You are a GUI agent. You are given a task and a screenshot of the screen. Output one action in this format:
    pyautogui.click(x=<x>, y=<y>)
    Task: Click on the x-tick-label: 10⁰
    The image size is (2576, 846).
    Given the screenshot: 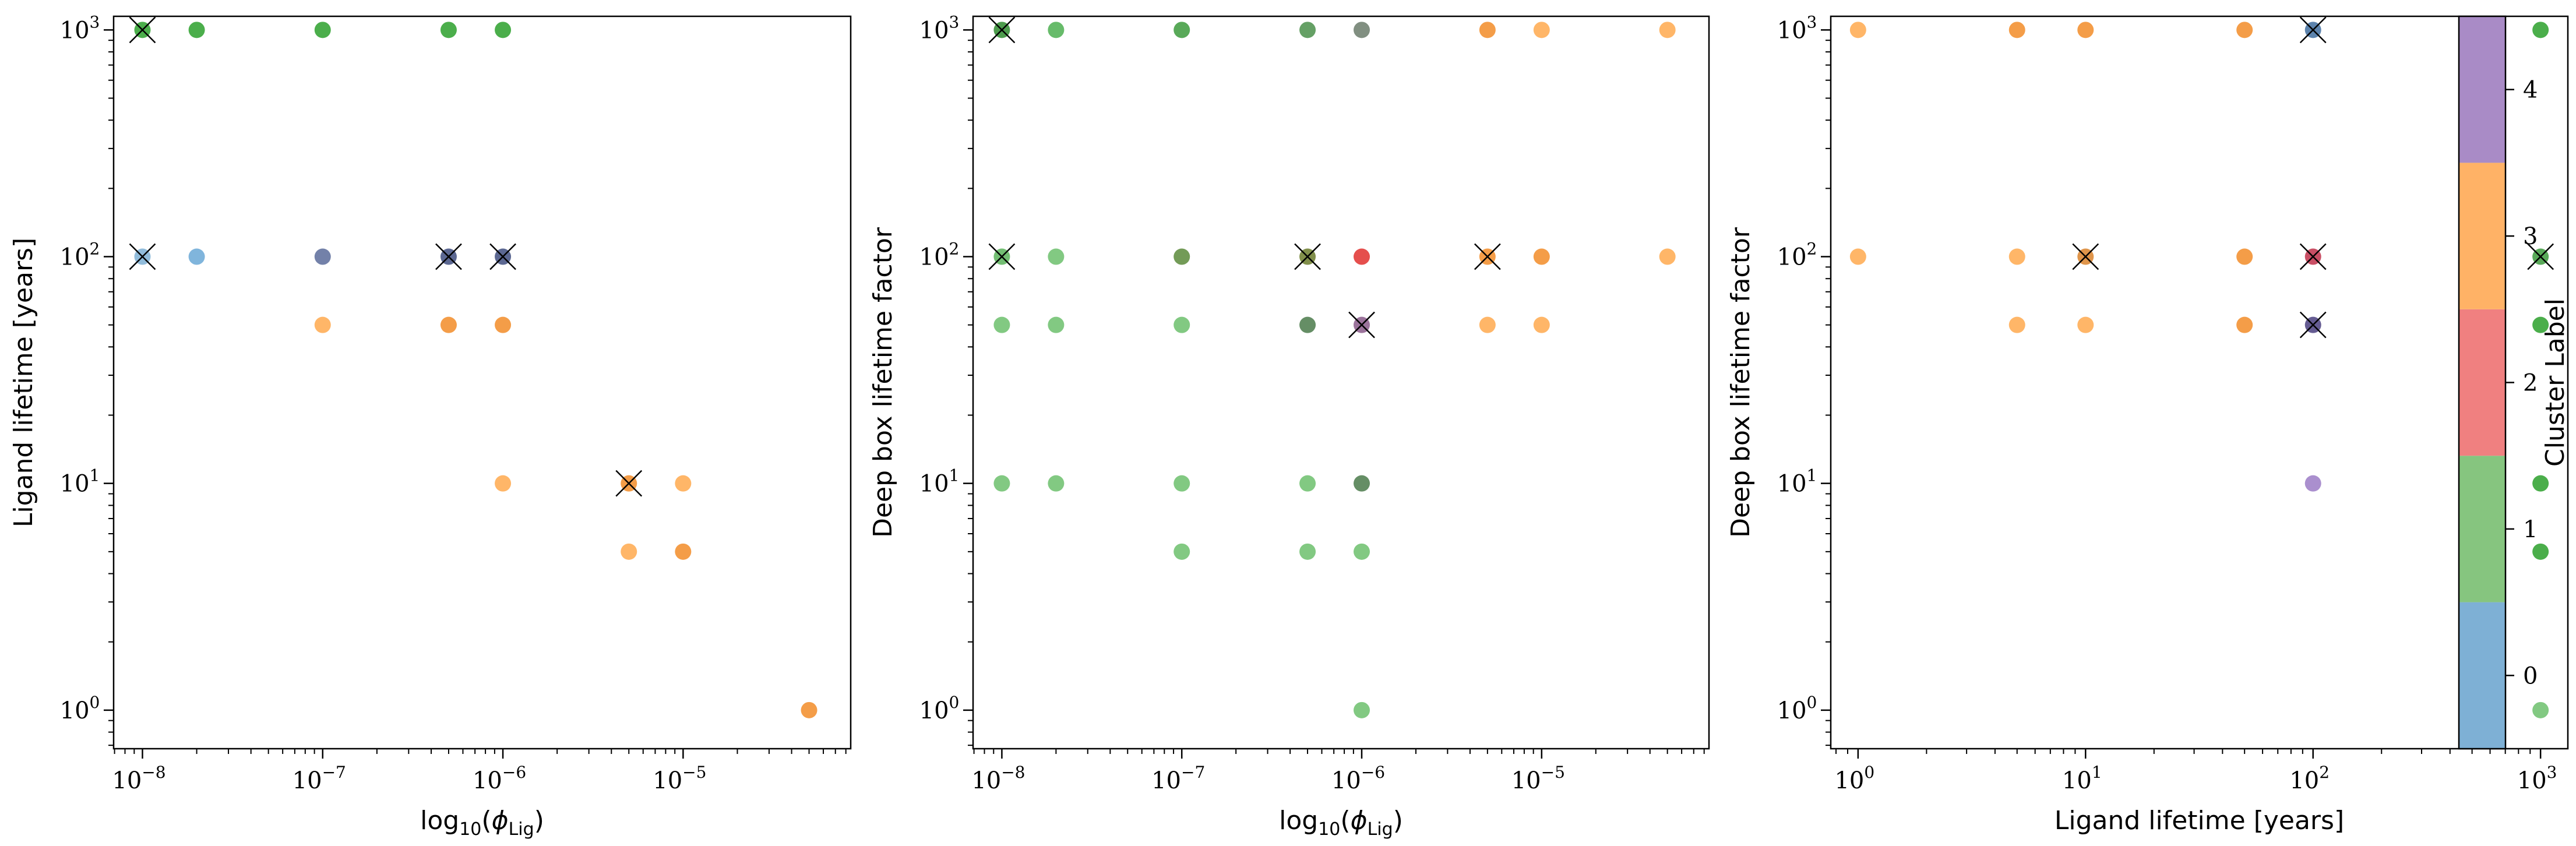 What is the action you would take?
    pyautogui.click(x=1854, y=778)
    